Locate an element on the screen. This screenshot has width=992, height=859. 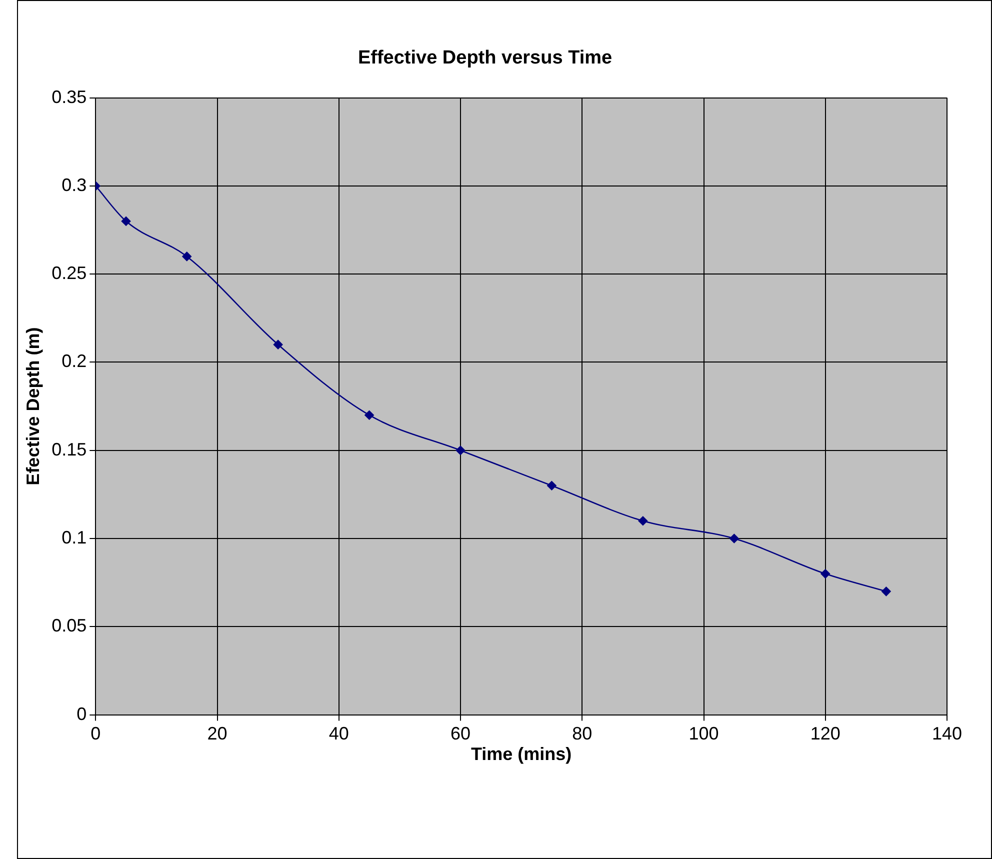
y-tick-label: 0.3 is located at coordinates (74, 184).